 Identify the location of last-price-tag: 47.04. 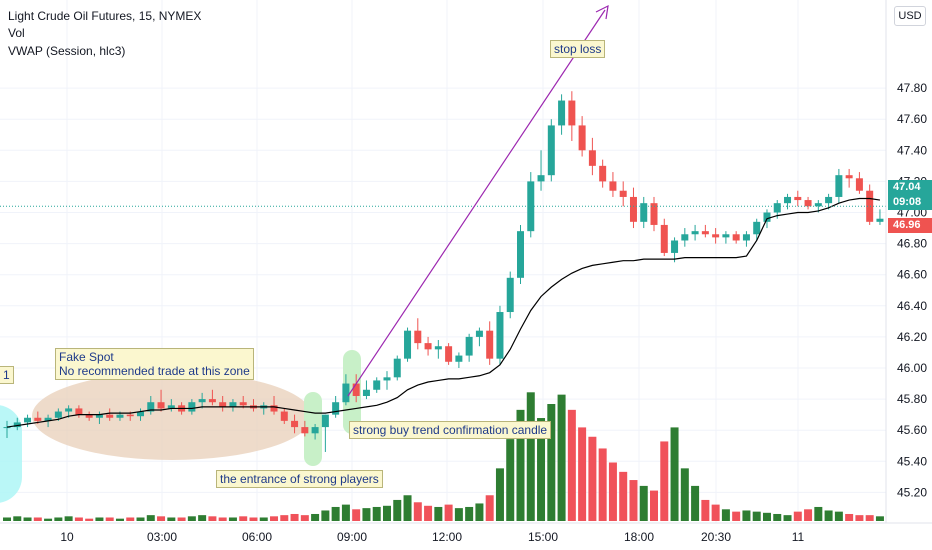
(910, 187).